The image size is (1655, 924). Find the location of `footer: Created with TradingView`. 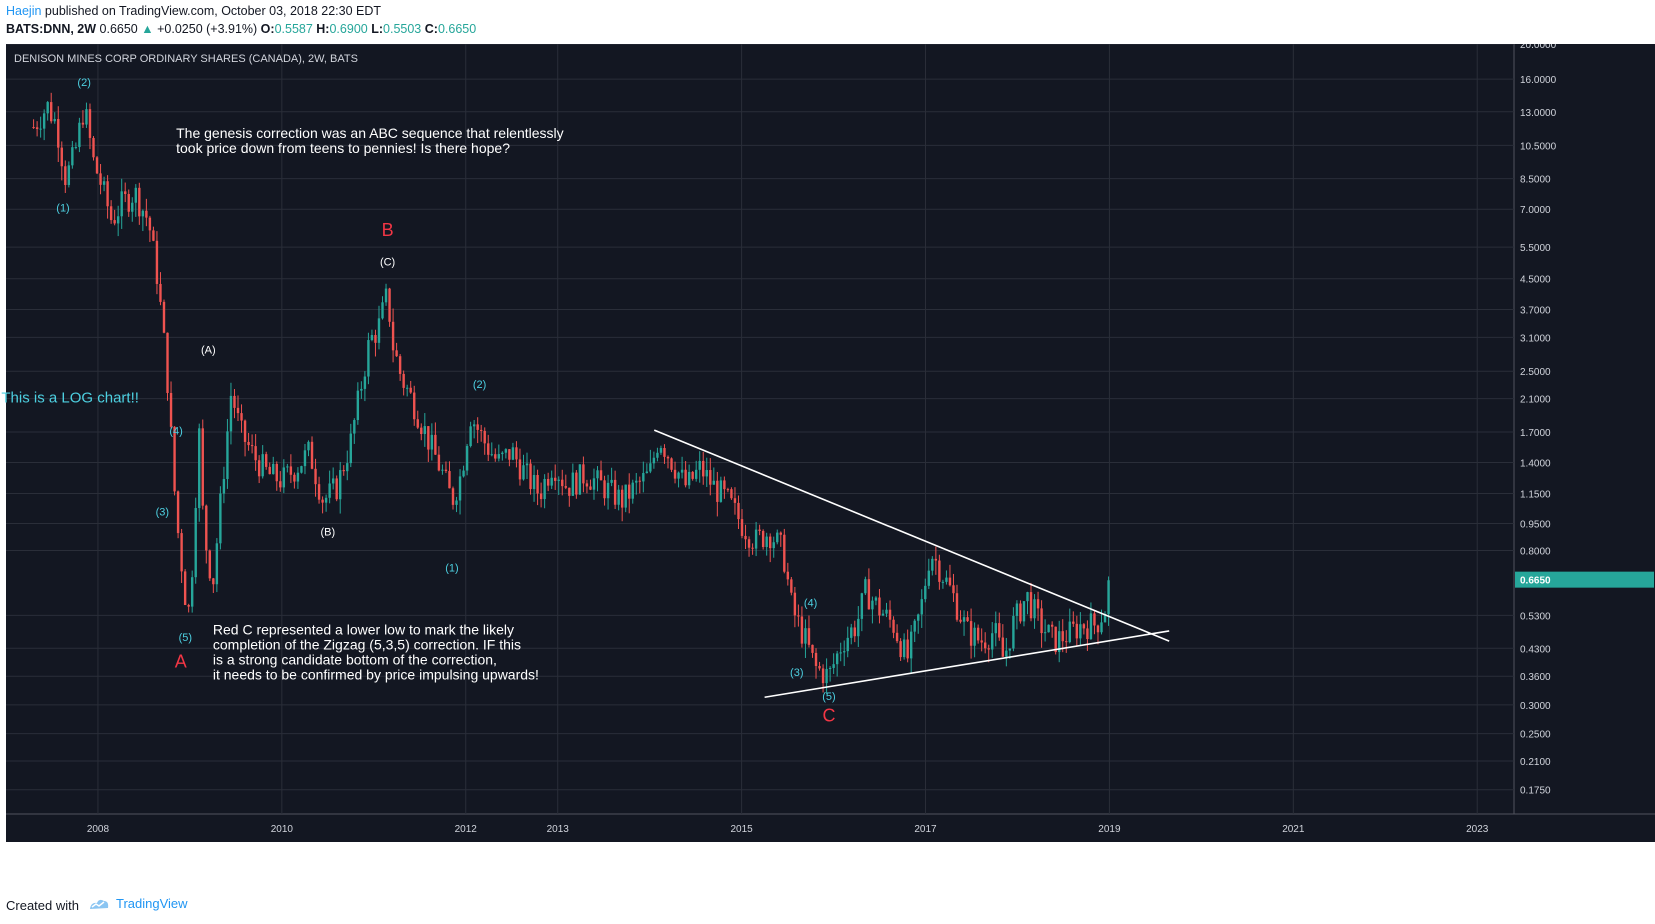

footer: Created with TradingView is located at coordinates (827, 905).